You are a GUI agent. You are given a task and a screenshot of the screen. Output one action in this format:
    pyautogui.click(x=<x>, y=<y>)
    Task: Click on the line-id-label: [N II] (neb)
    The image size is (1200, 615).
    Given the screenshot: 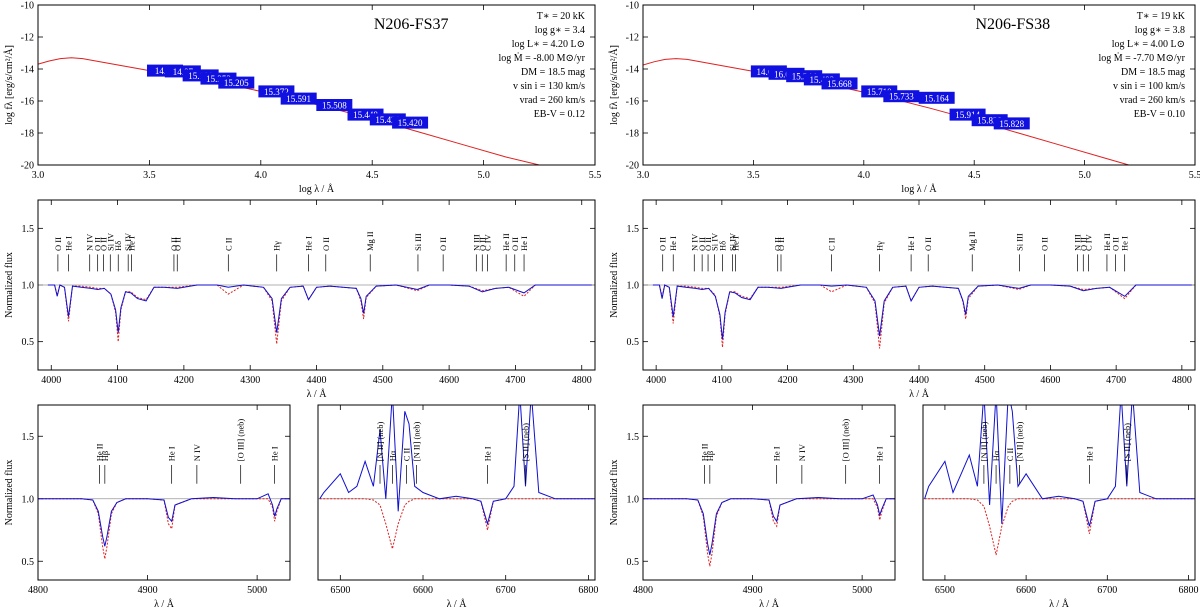 What is the action you would take?
    pyautogui.click(x=1020, y=441)
    